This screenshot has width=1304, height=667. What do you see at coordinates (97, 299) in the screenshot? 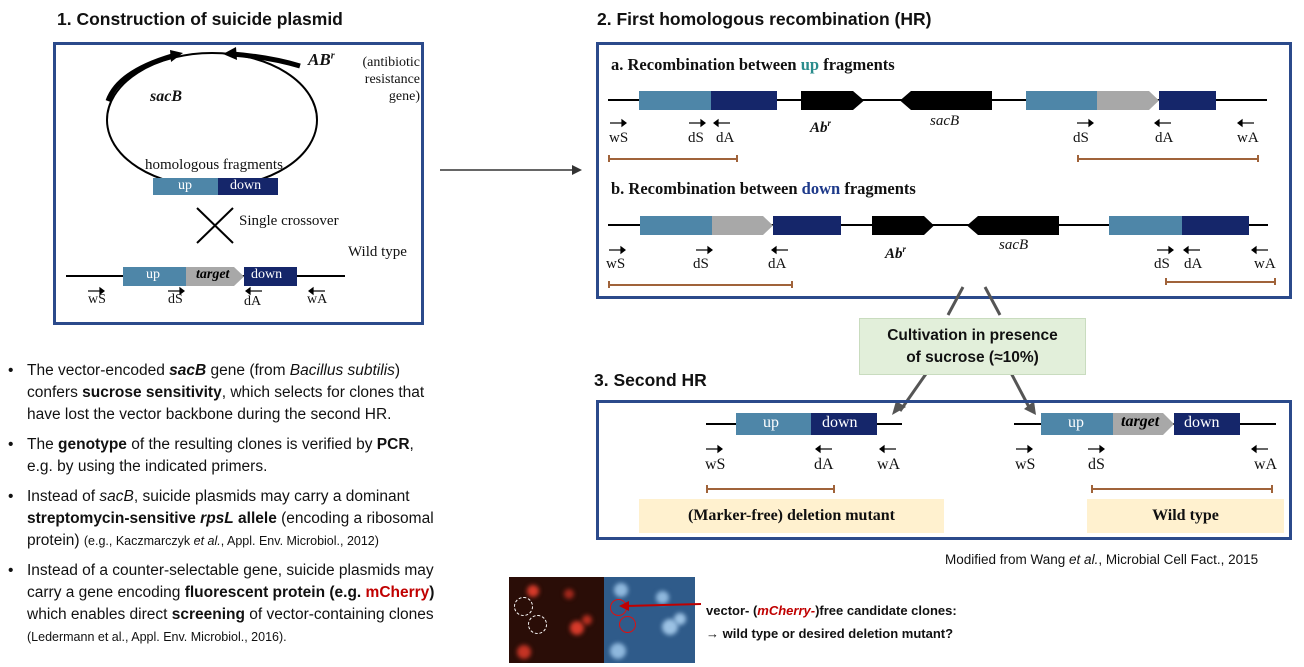
I see `primer-ws: wS` at bounding box center [97, 299].